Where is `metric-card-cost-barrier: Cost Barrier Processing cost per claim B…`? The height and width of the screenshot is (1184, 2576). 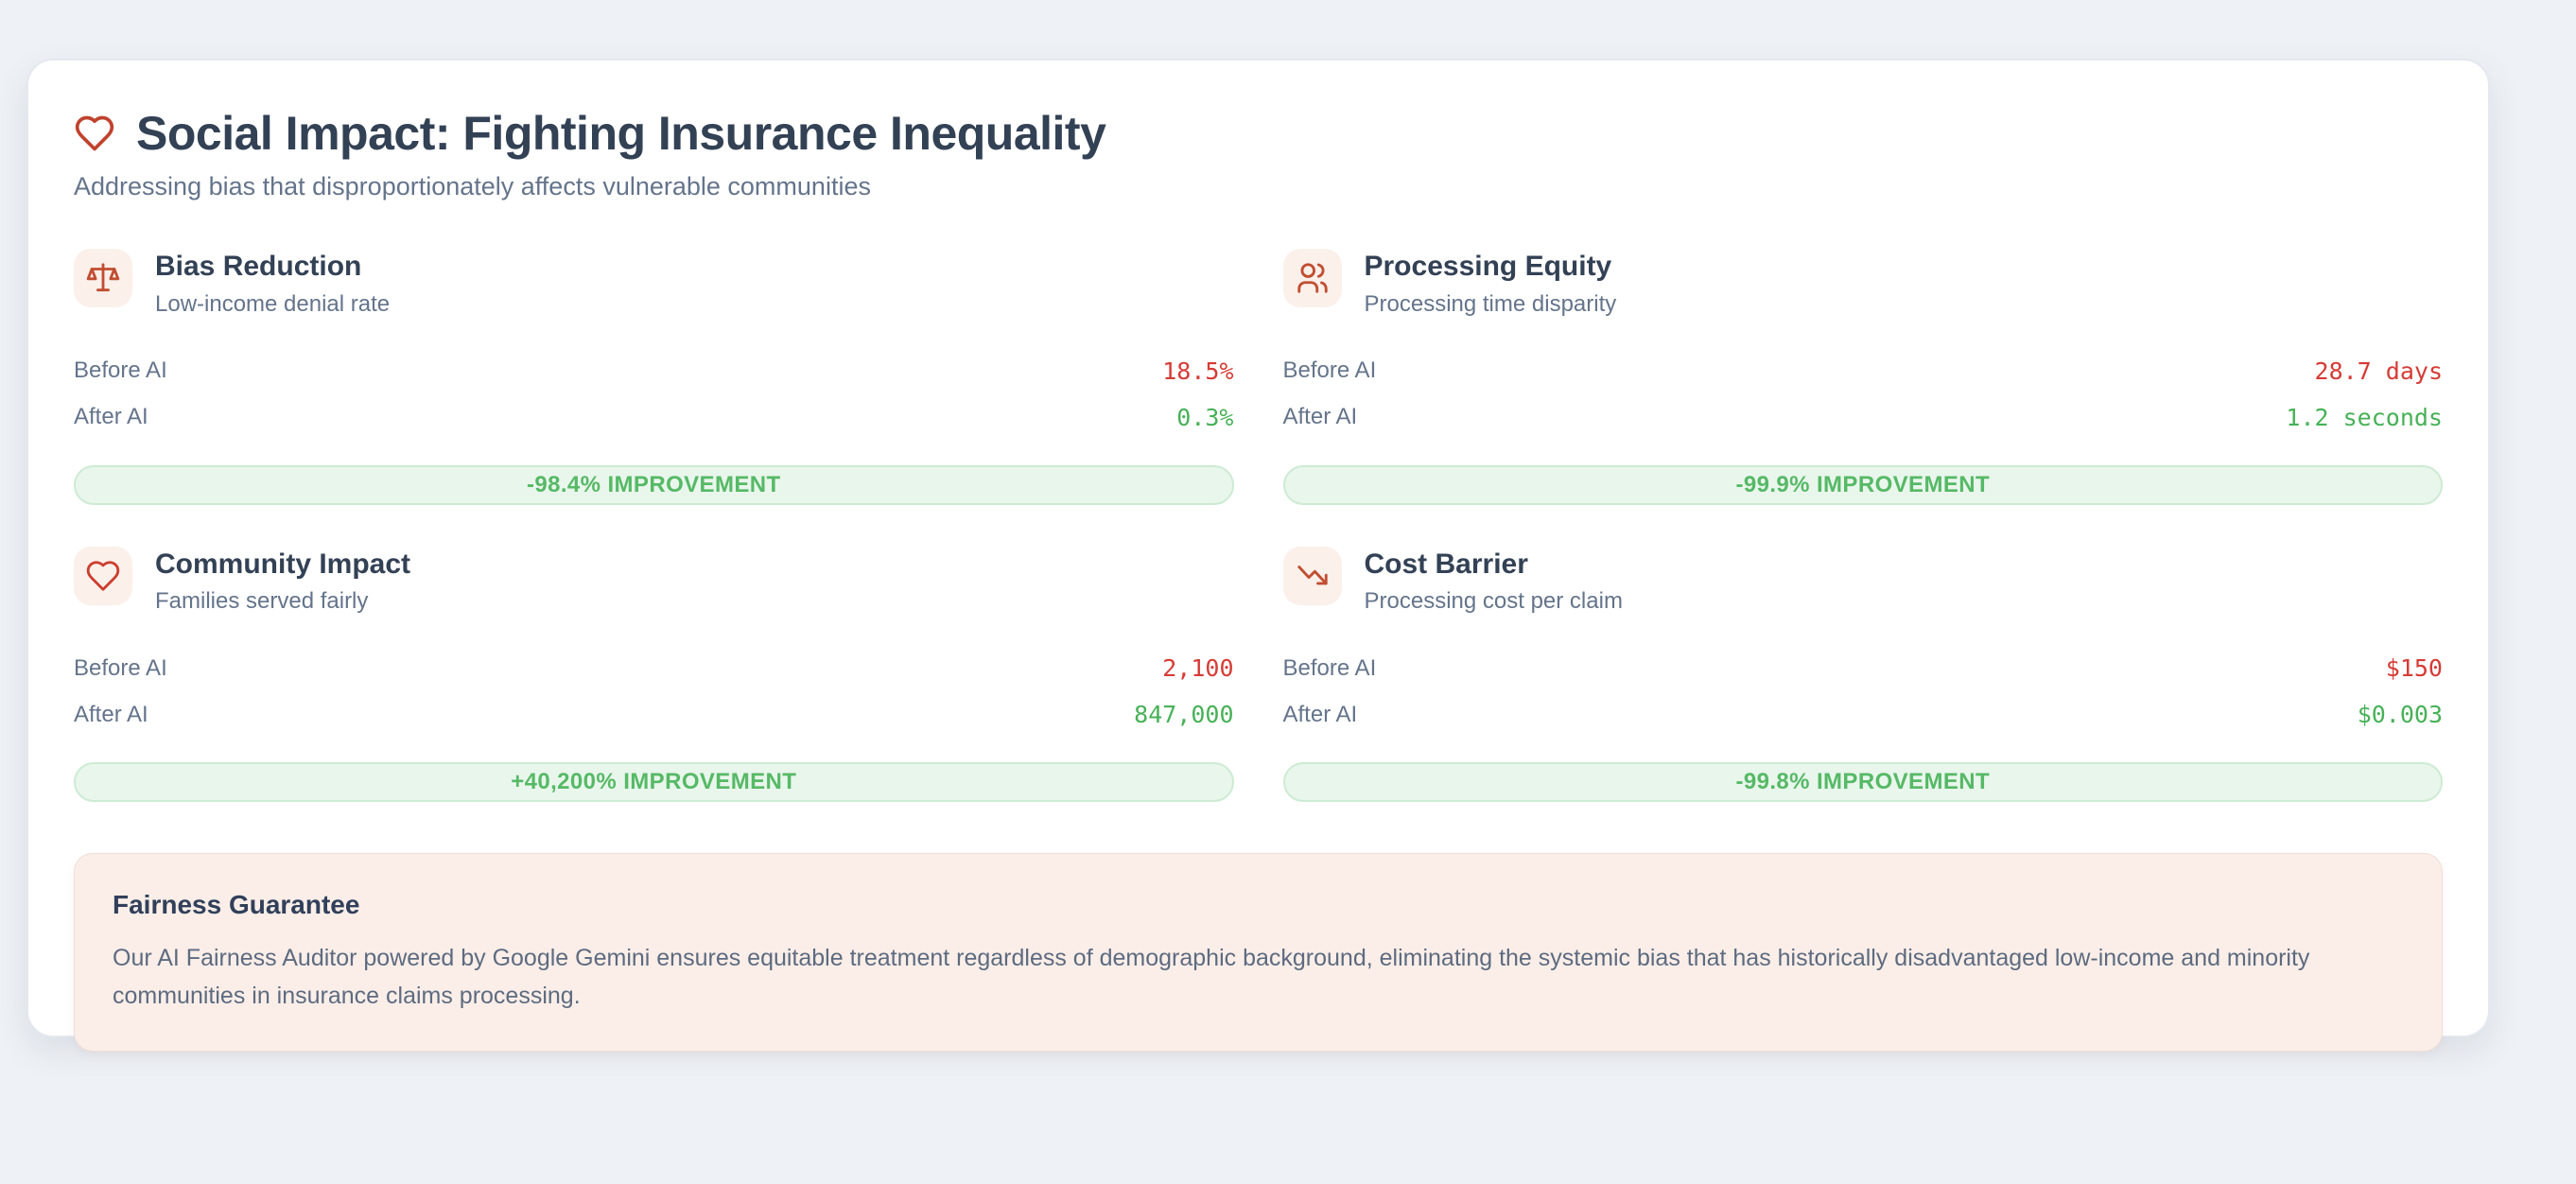 metric-card-cost-barrier: Cost Barrier Processing cost per claim B… is located at coordinates (1863, 674).